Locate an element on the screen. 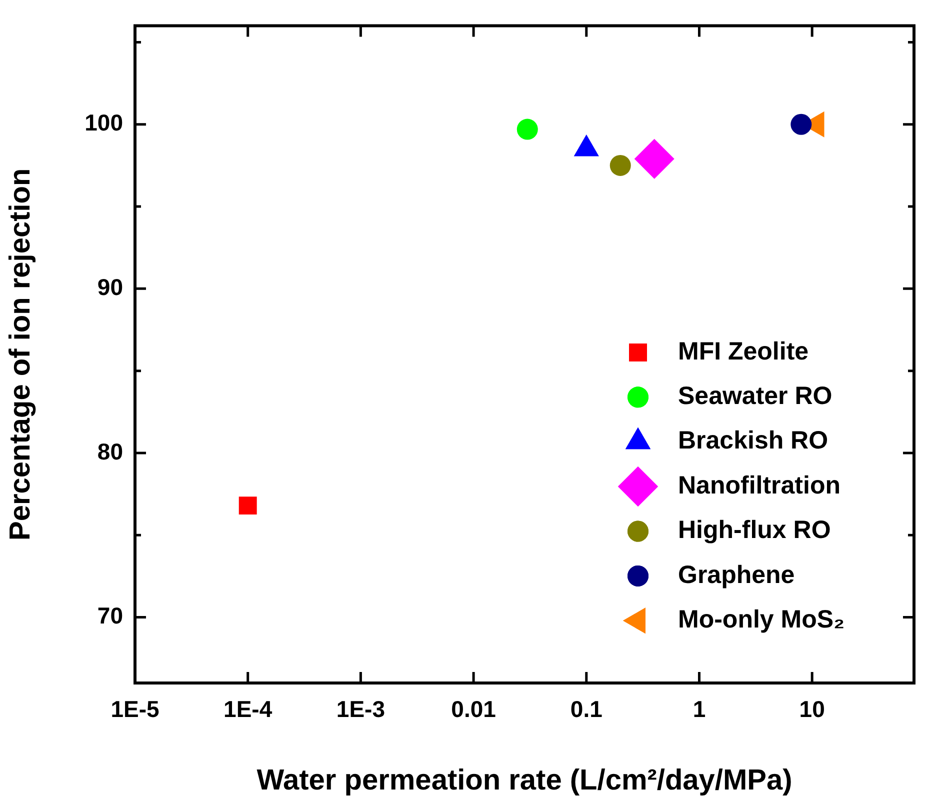 The height and width of the screenshot is (803, 934). x-tick-label: 1E-4 is located at coordinates (248, 709).